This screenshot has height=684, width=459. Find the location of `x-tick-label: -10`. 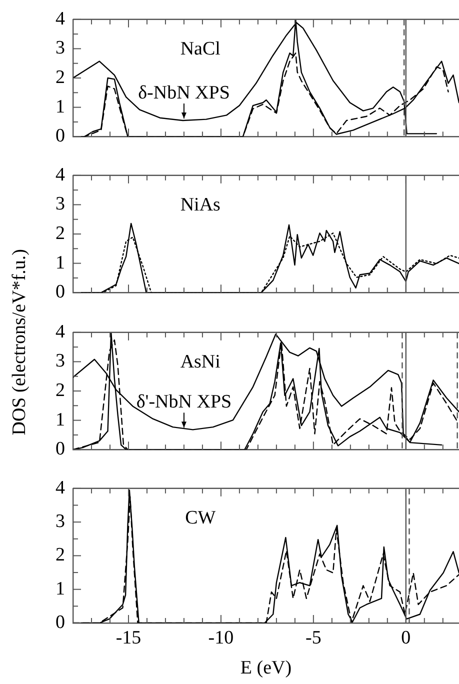

x-tick-label: -10 is located at coordinates (221, 637).